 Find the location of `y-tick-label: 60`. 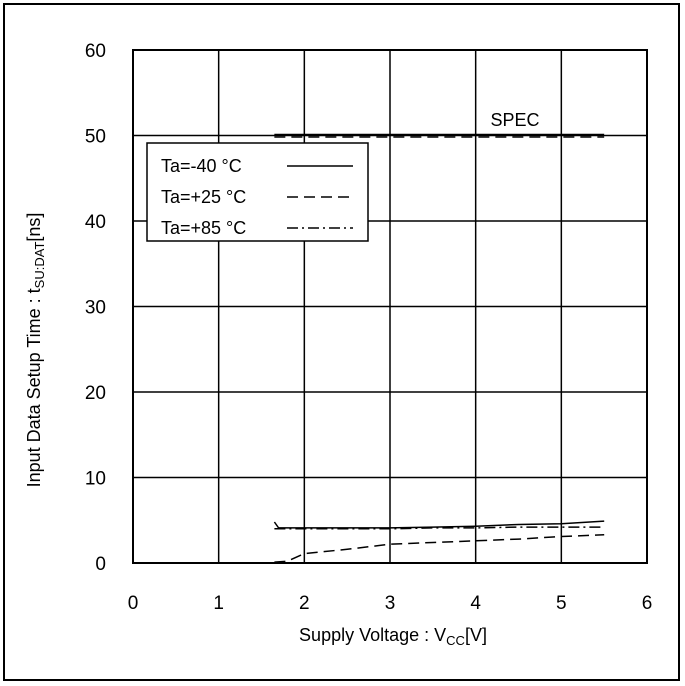

y-tick-label: 60 is located at coordinates (95, 51).